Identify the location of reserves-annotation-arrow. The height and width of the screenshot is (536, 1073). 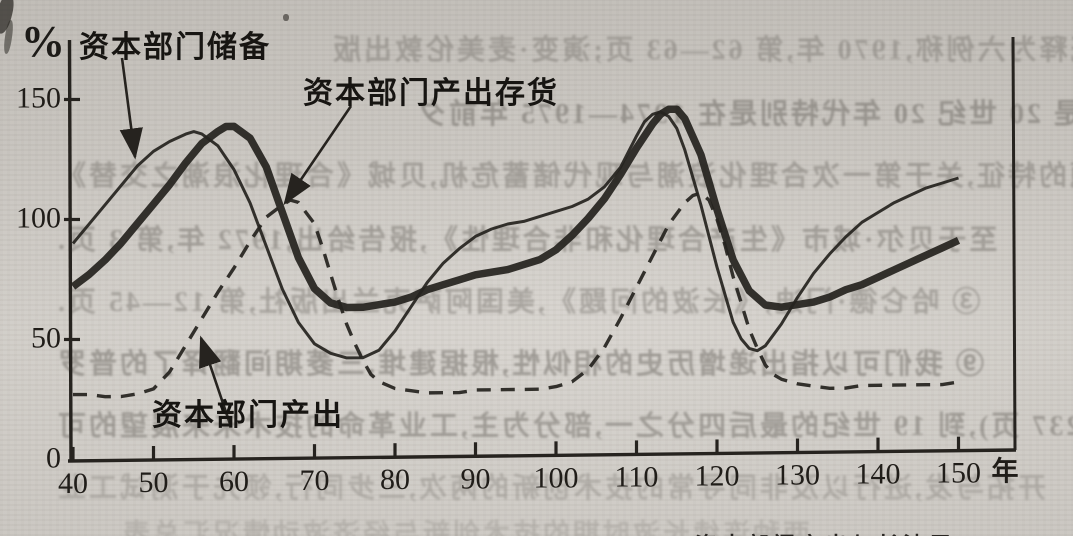
(131, 108).